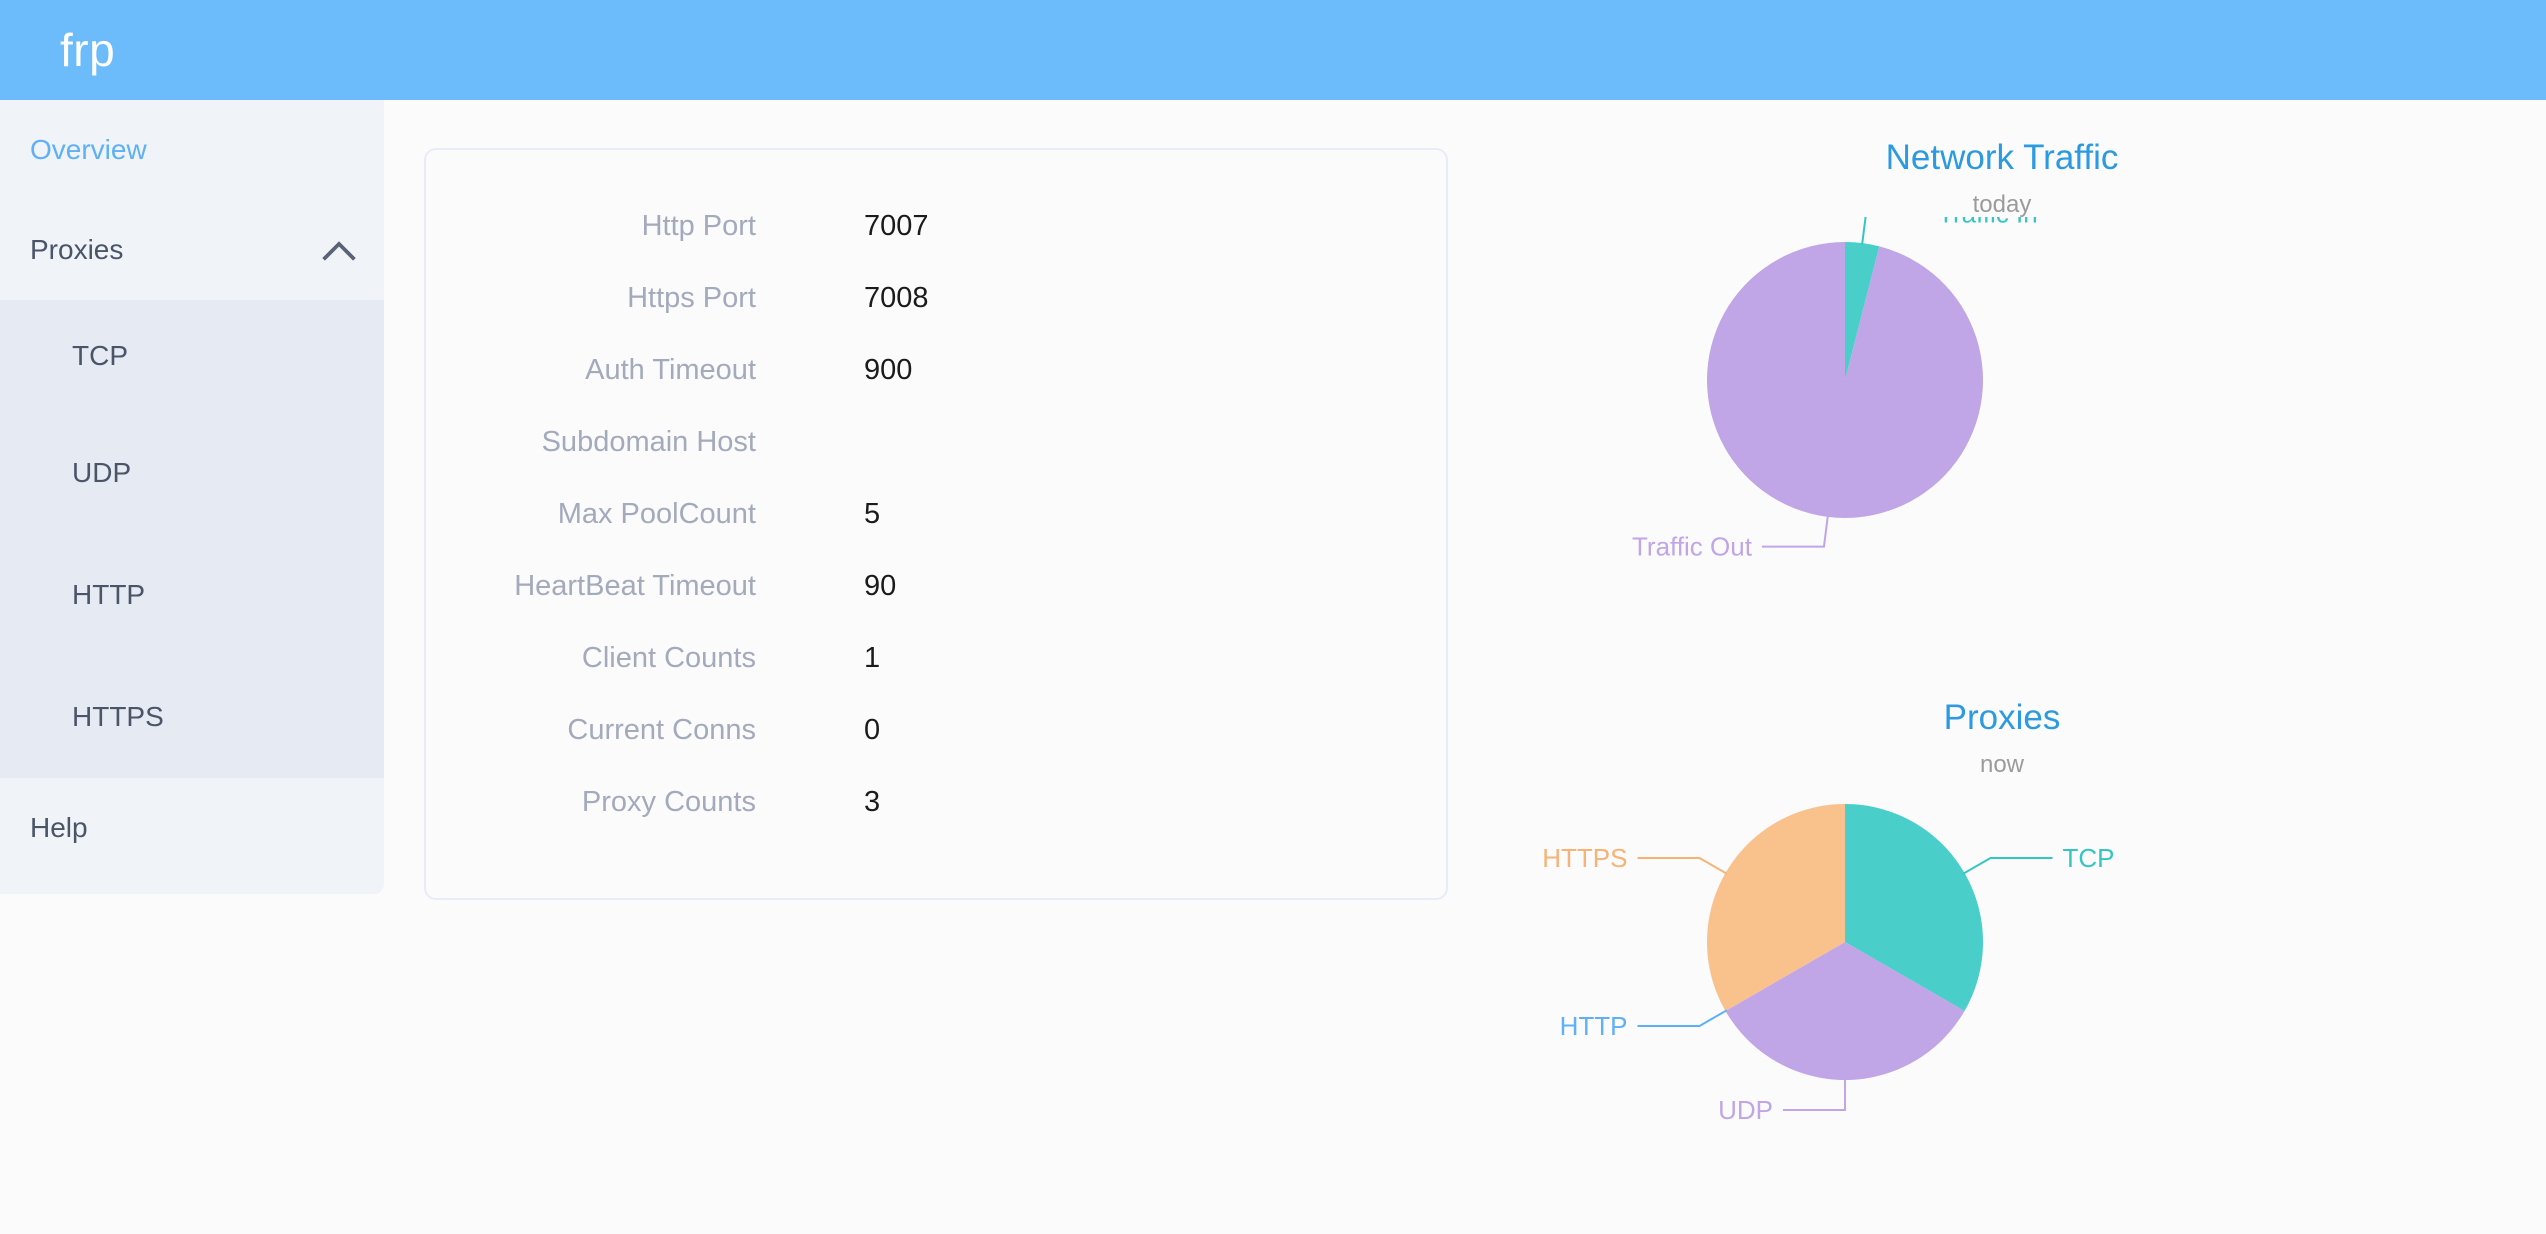 This screenshot has width=2546, height=1234. I want to click on pie-leader-line-https, so click(1682, 866).